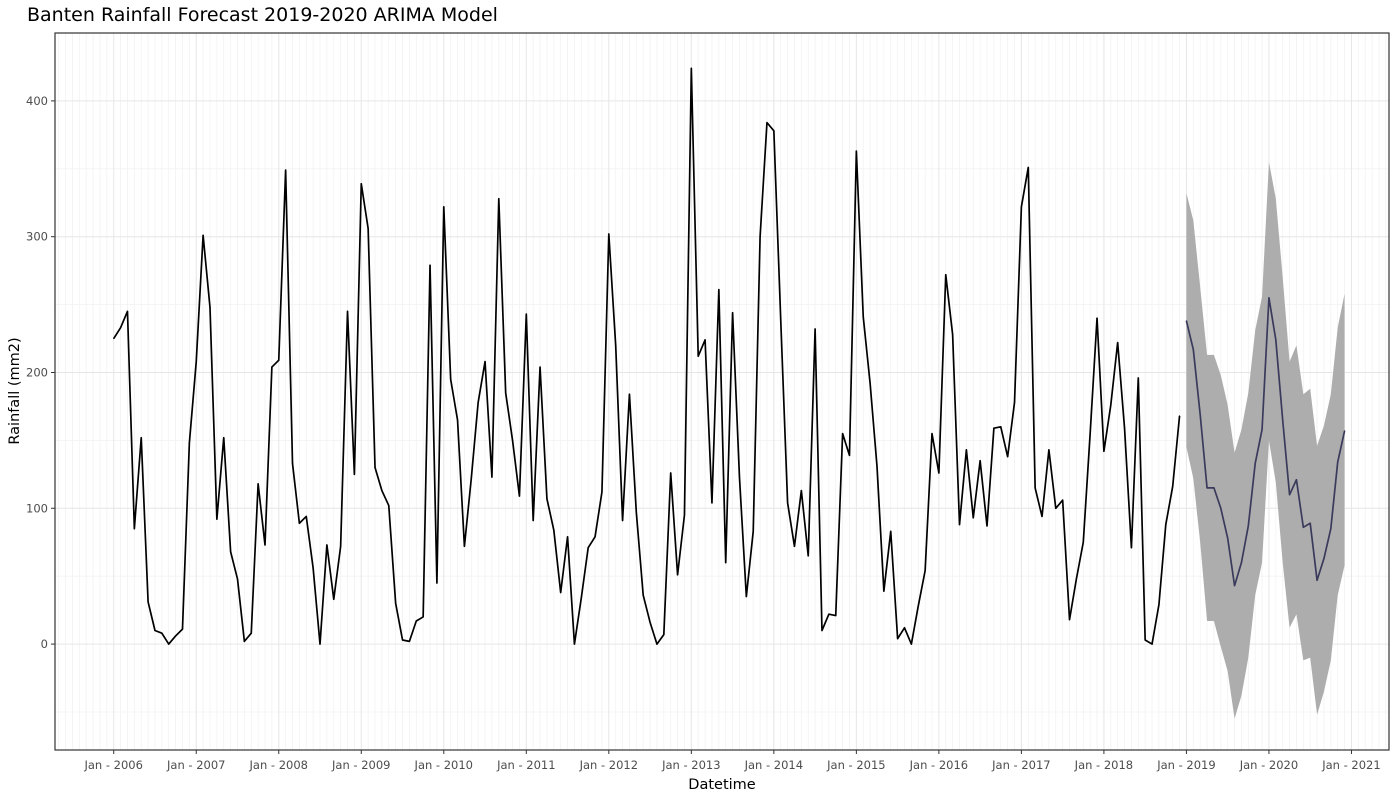 This screenshot has width=1400, height=800. What do you see at coordinates (525, 765) in the screenshot?
I see `x-tick-label: Jan - 2011` at bounding box center [525, 765].